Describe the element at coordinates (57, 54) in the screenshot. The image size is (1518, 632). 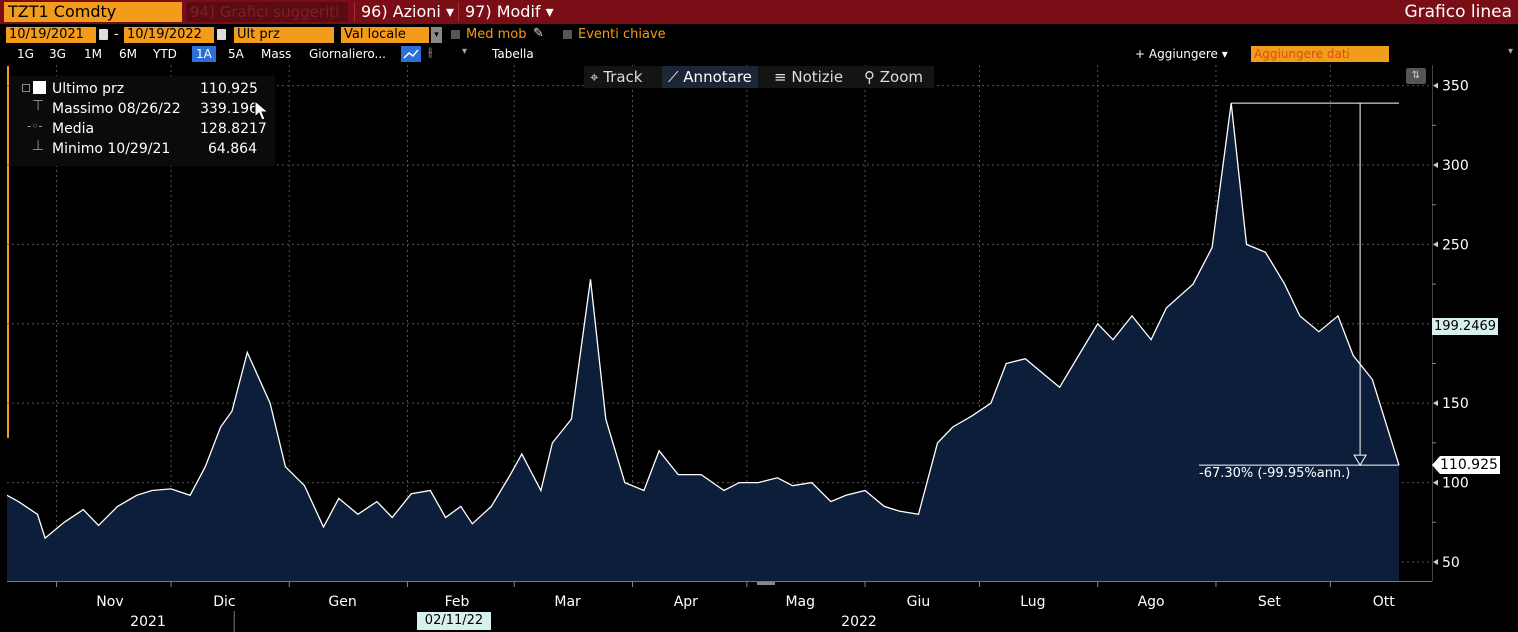
I see `period-3g: 3G` at that location.